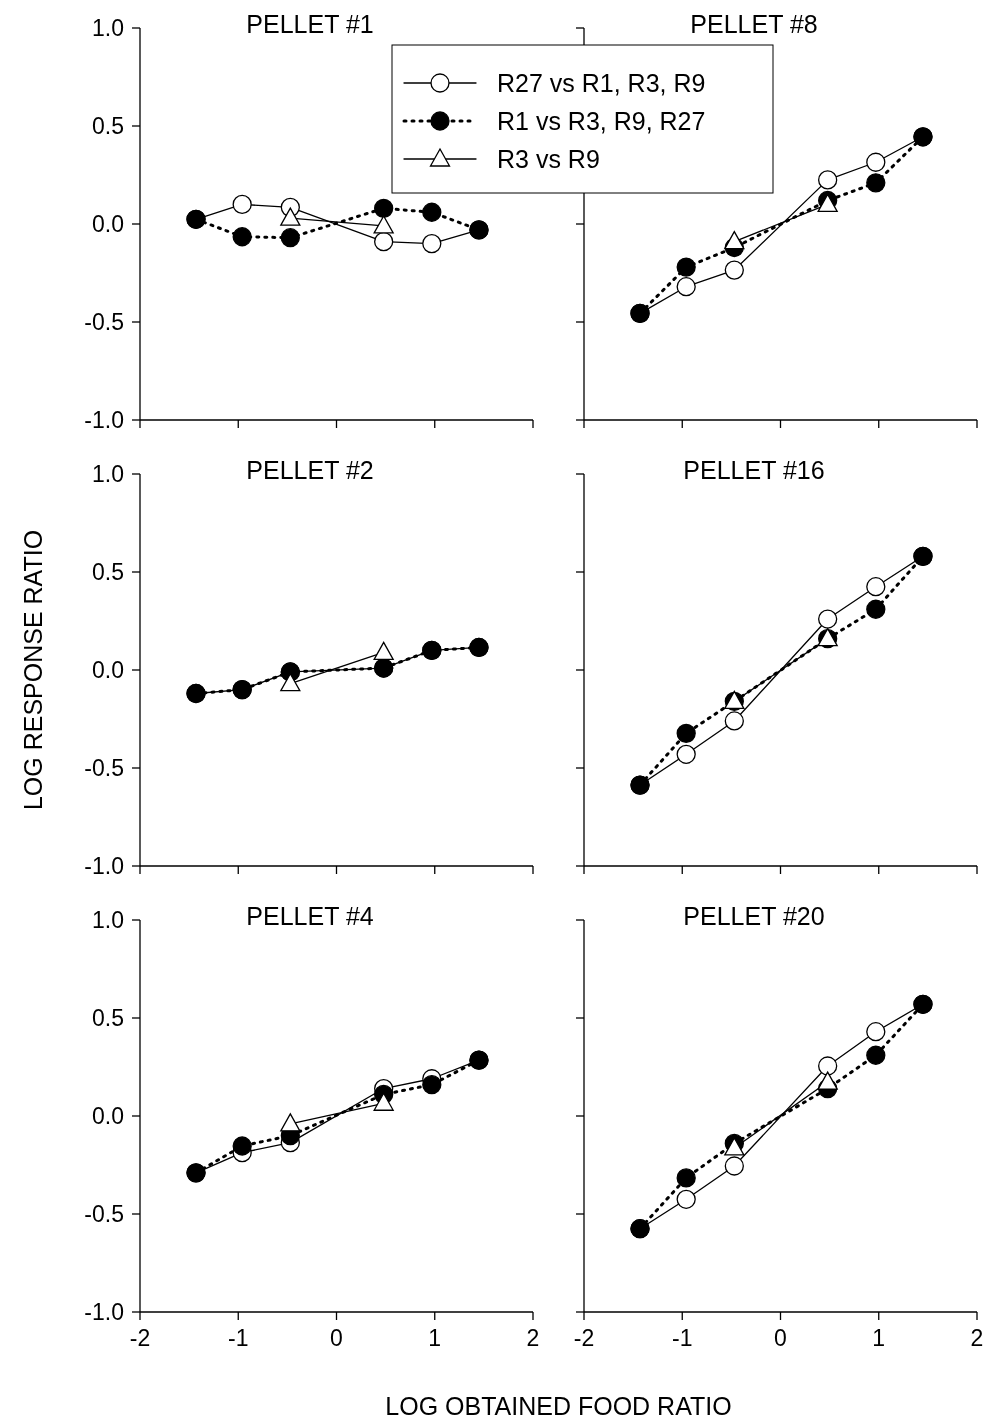  Describe the element at coordinates (601, 83) in the screenshot. I see `legend-label: R27 vs R1, R3, R9` at that location.